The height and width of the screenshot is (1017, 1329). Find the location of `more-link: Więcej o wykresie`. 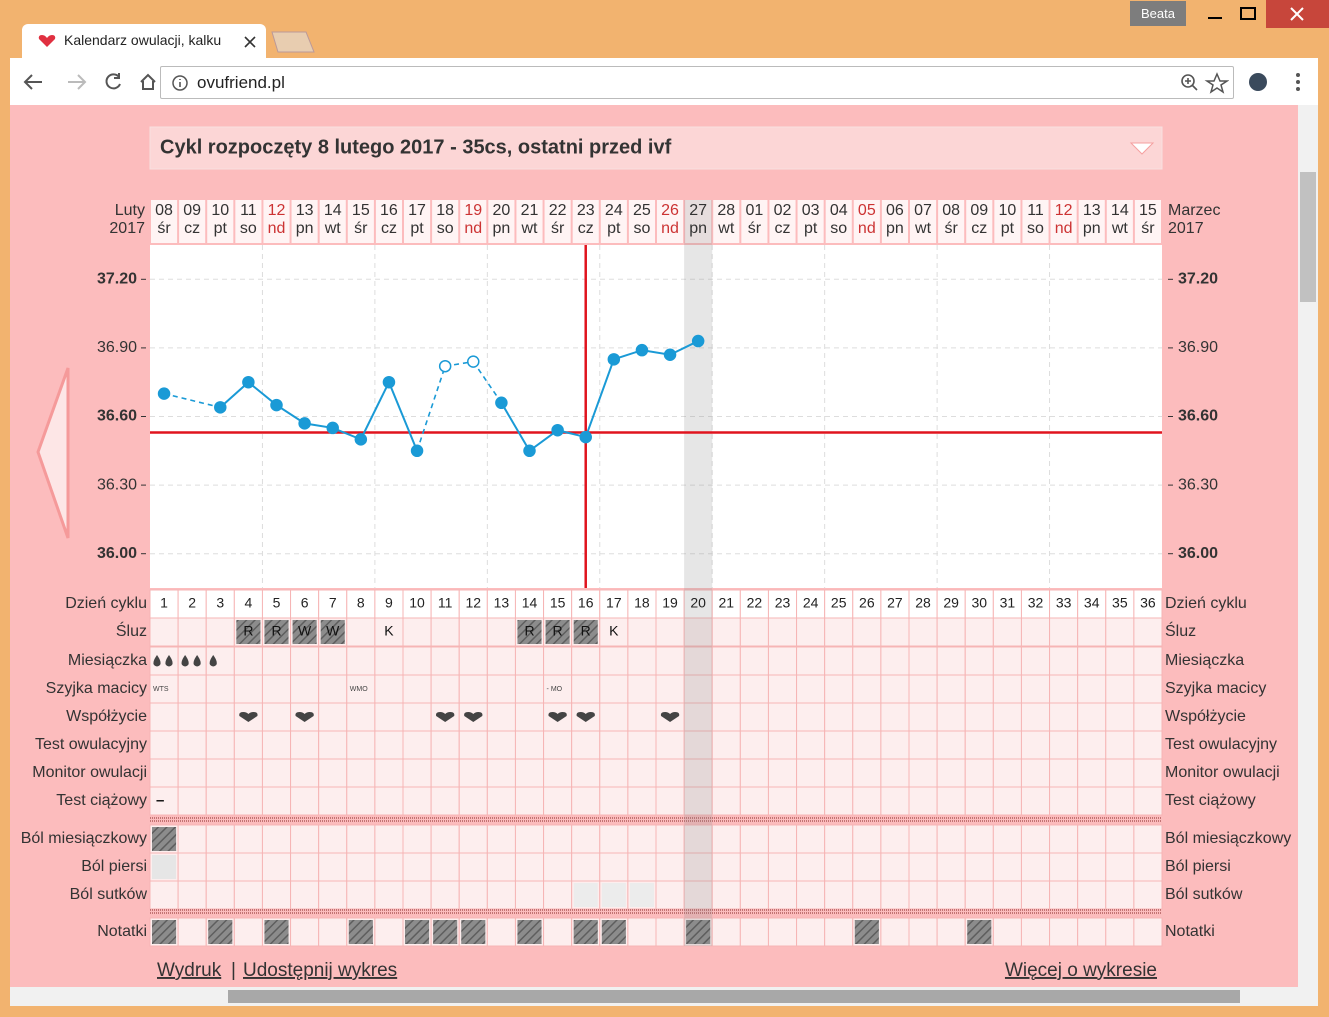

more-link: Więcej o wykresie is located at coordinates (1081, 970).